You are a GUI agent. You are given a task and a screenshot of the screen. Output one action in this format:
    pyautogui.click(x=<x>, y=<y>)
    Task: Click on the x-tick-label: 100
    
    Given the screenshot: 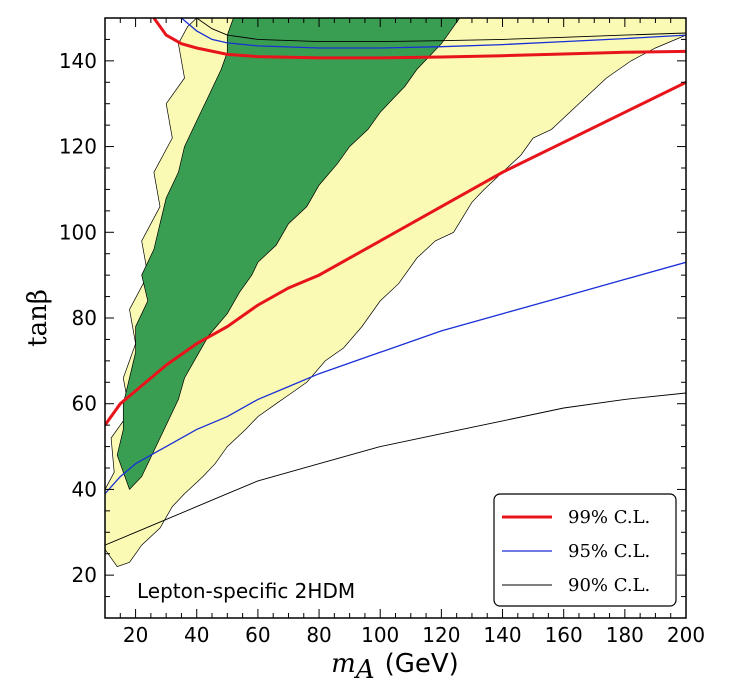 What is the action you would take?
    pyautogui.click(x=380, y=635)
    